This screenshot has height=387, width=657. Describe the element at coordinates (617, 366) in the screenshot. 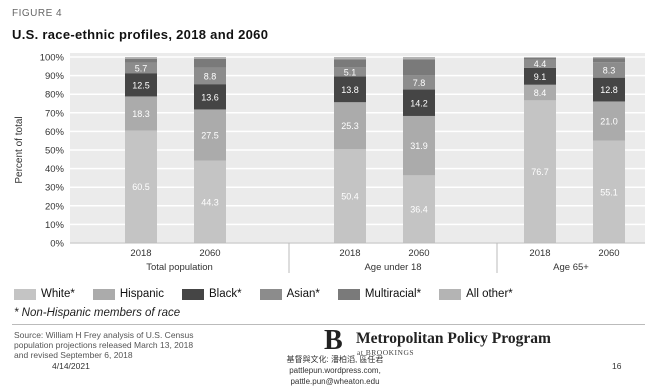

I see `footer-page-number: 16` at that location.